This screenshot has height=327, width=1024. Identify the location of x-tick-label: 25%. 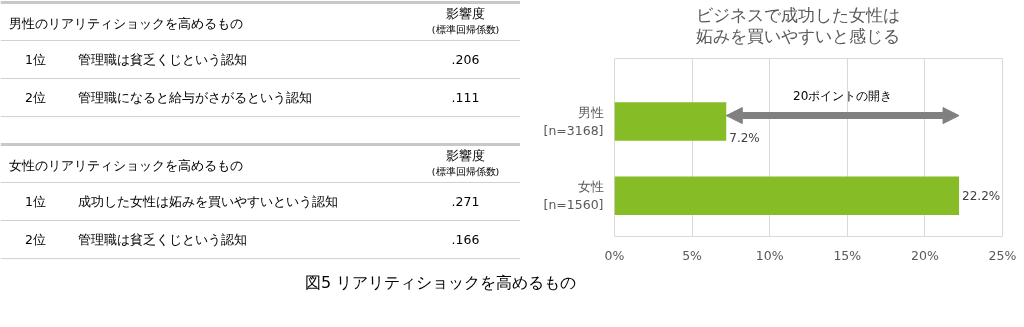
(1002, 254).